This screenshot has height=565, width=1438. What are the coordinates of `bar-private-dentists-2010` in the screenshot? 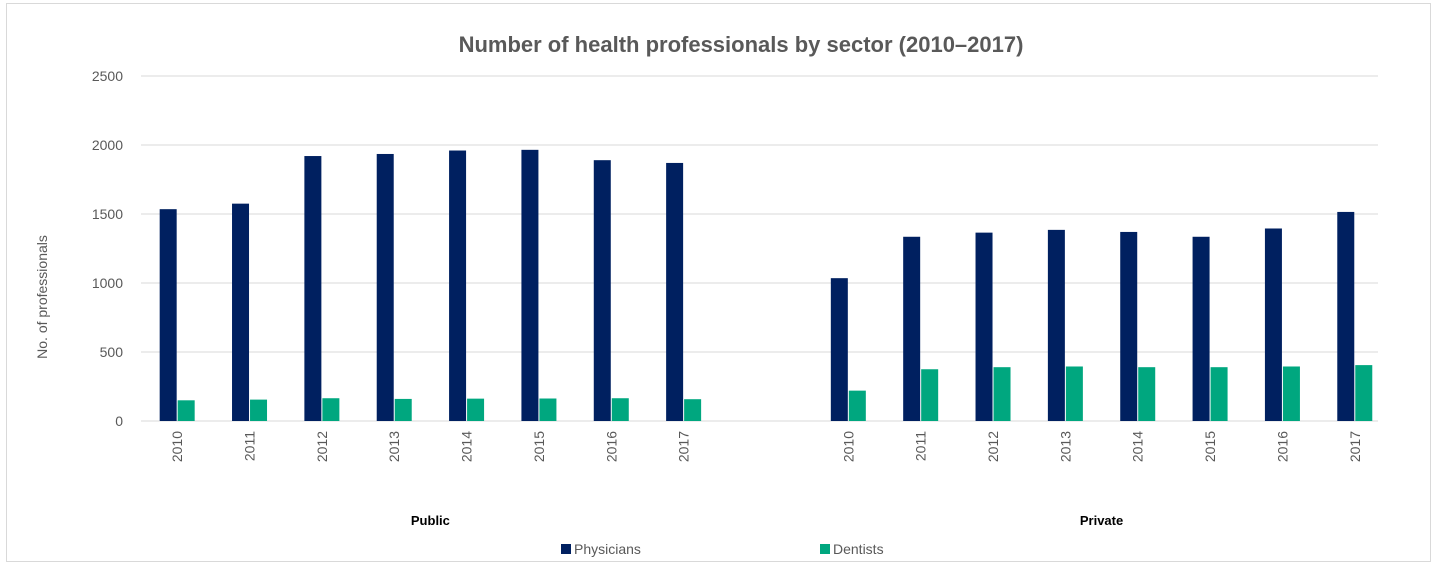 It's located at (857, 405).